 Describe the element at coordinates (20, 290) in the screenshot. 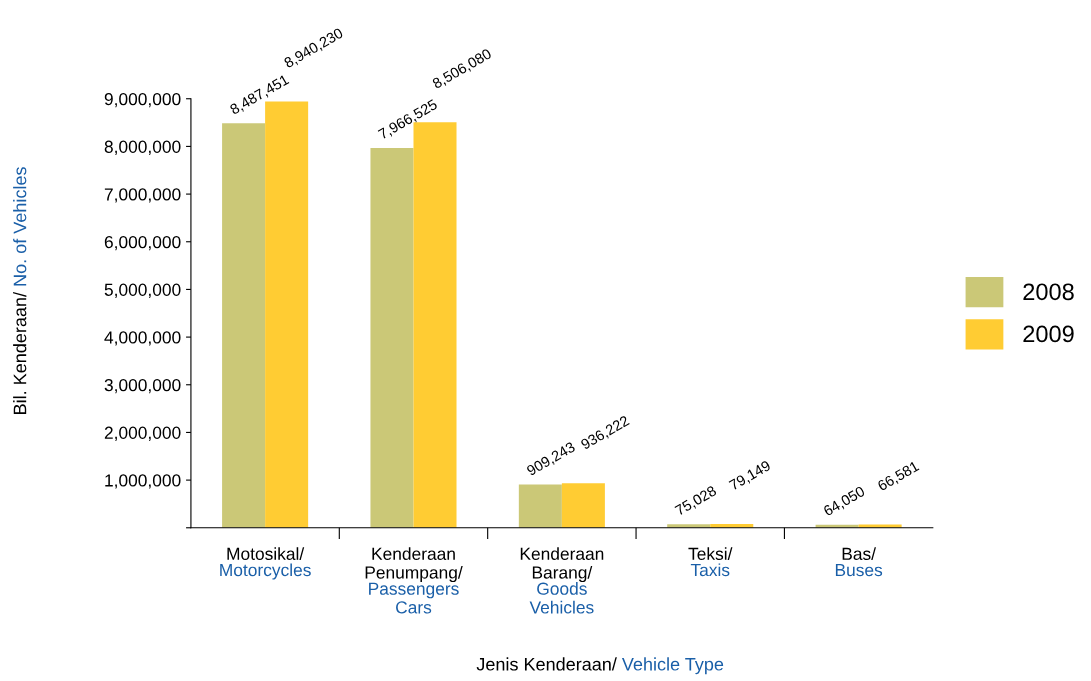

I see `y-axis-title: Bil. Kenderaan/ No. of Vehicles` at that location.